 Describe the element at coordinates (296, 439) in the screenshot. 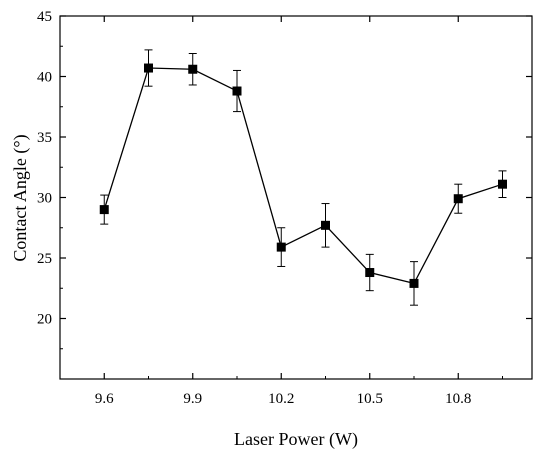

I see `x-axis-title: Laser Power (W)` at that location.